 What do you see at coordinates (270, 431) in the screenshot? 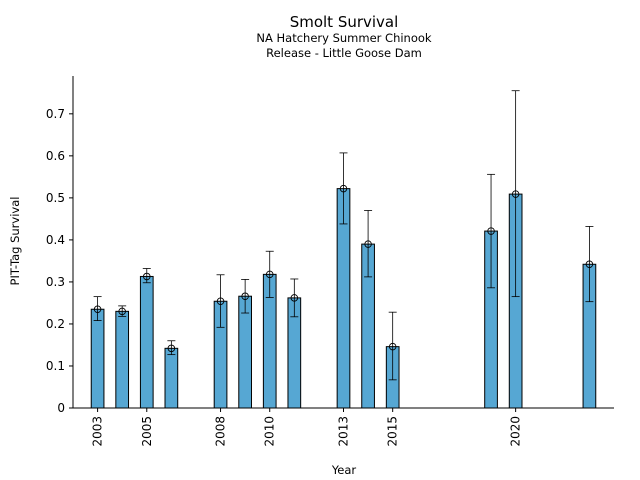
I see `x-tick-label: 2010` at bounding box center [270, 431].